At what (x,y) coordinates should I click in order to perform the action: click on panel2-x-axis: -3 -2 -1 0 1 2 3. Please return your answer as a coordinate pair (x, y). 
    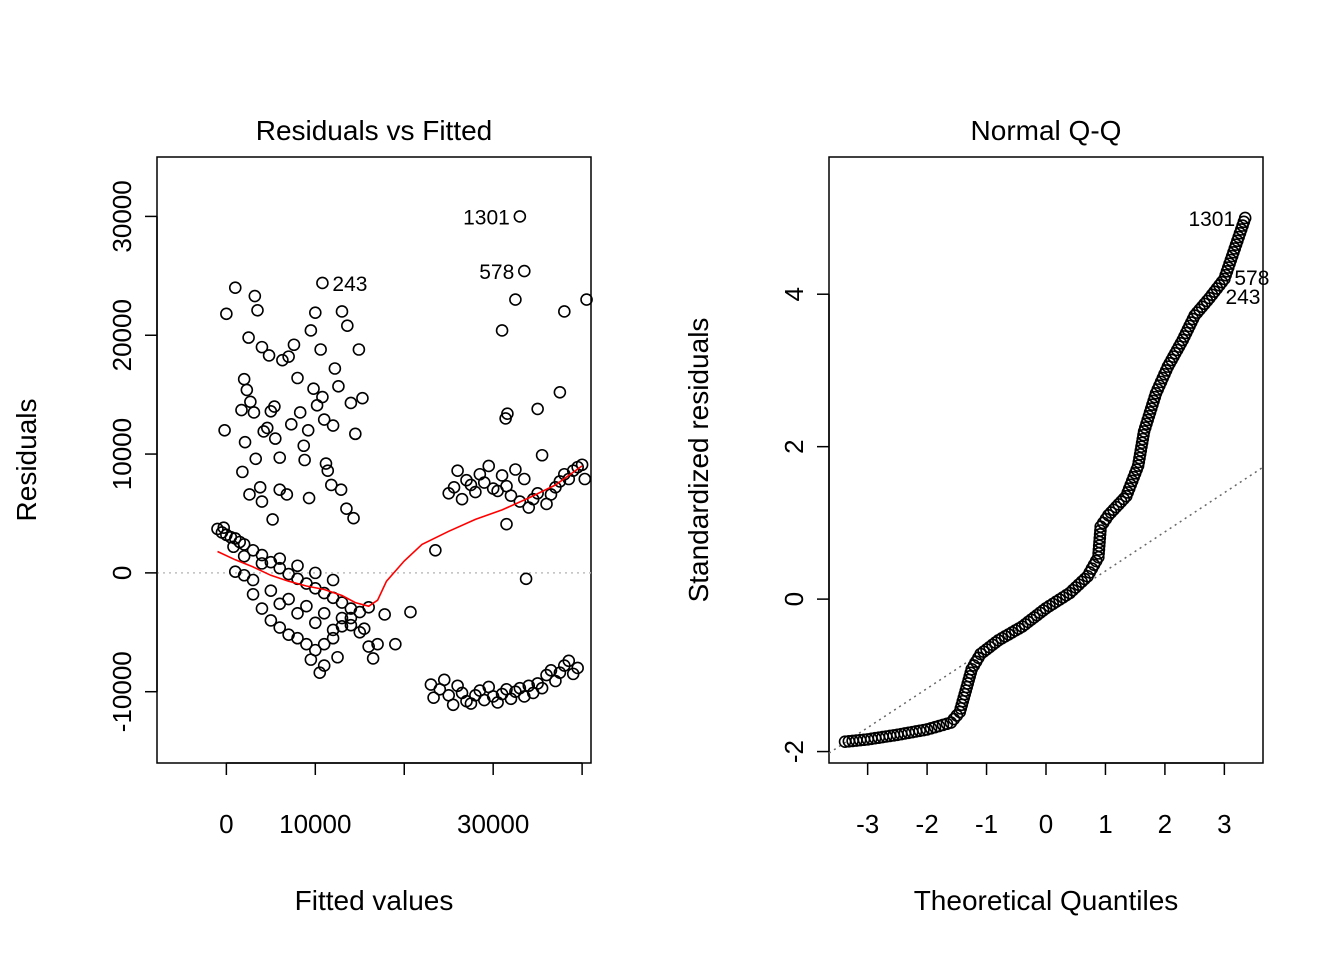
    Looking at the image, I should click on (1044, 800).